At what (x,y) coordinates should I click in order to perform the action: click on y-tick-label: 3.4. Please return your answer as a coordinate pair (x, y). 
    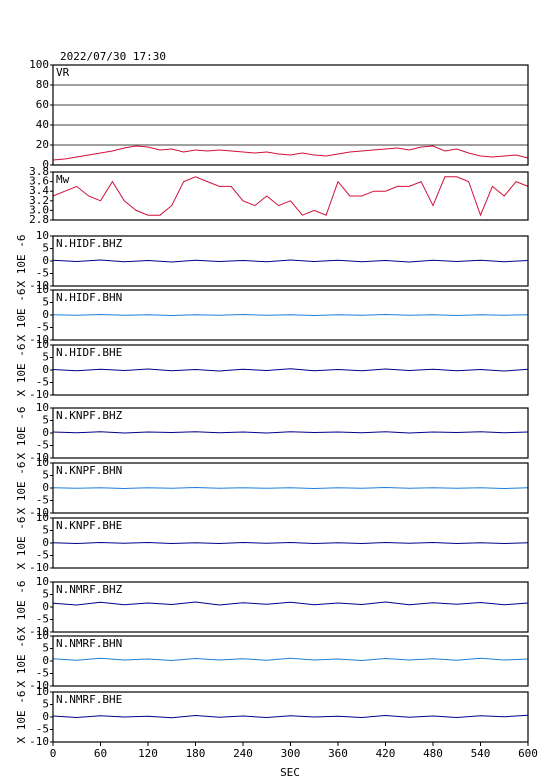
    Looking at the image, I should click on (39, 190).